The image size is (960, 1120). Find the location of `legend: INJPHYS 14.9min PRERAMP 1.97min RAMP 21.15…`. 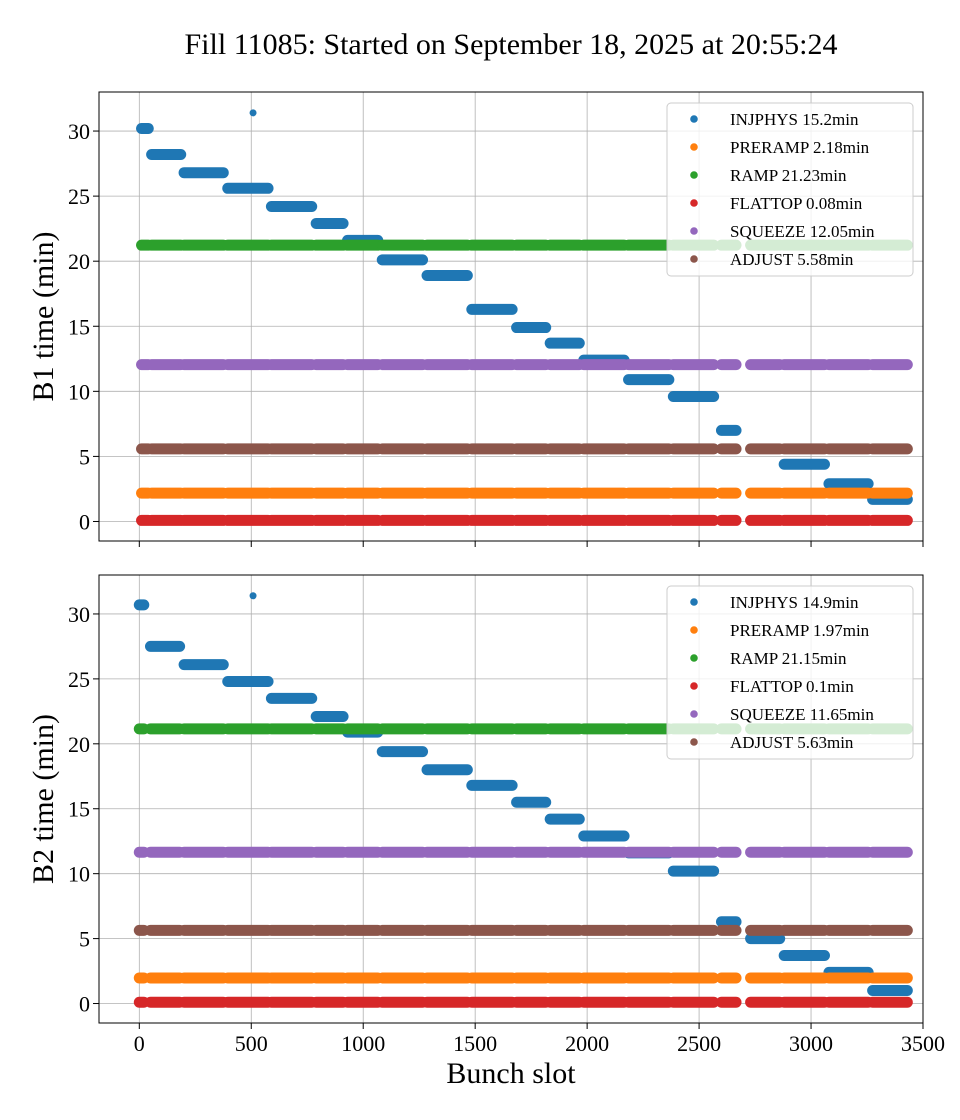

legend: INJPHYS 14.9min PRERAMP 1.97min RAMP 21.15… is located at coordinates (790, 672).